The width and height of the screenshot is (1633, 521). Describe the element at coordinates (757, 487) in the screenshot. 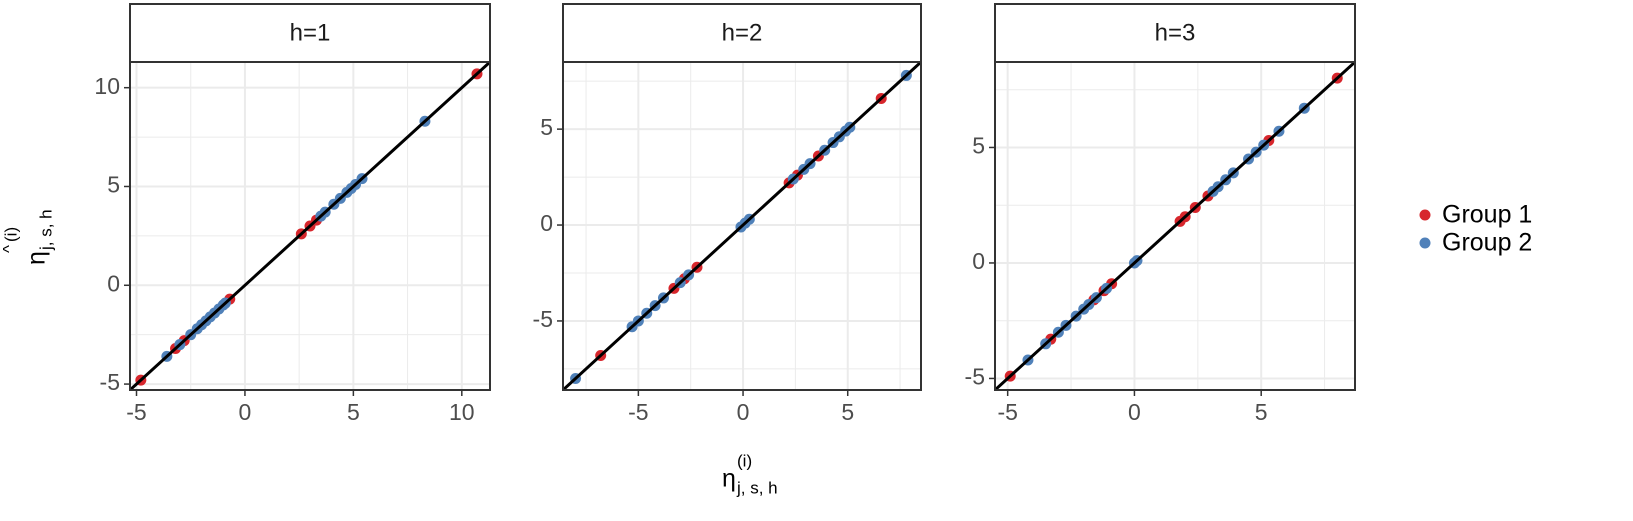

I see `x-title-subscript: j, s, h` at that location.